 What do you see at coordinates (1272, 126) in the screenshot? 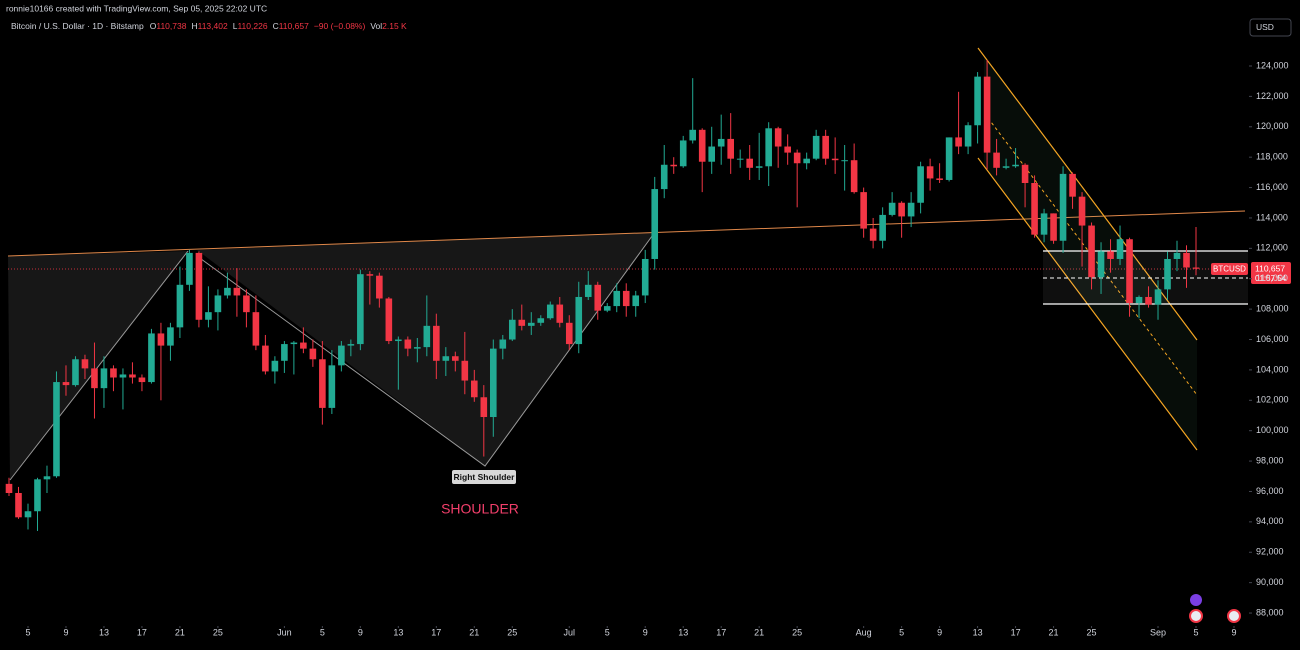
I see `y-tick-label: 120,000` at bounding box center [1272, 126].